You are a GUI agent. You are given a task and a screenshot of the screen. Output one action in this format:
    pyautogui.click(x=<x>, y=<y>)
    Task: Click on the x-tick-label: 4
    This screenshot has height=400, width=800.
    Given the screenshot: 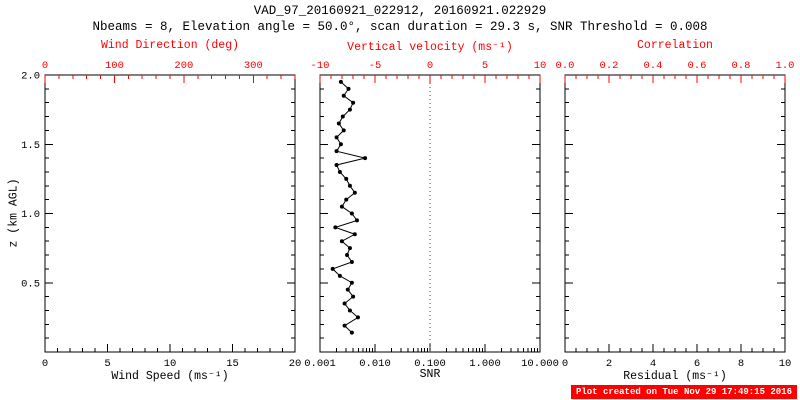 What is the action you would take?
    pyautogui.click(x=653, y=364)
    